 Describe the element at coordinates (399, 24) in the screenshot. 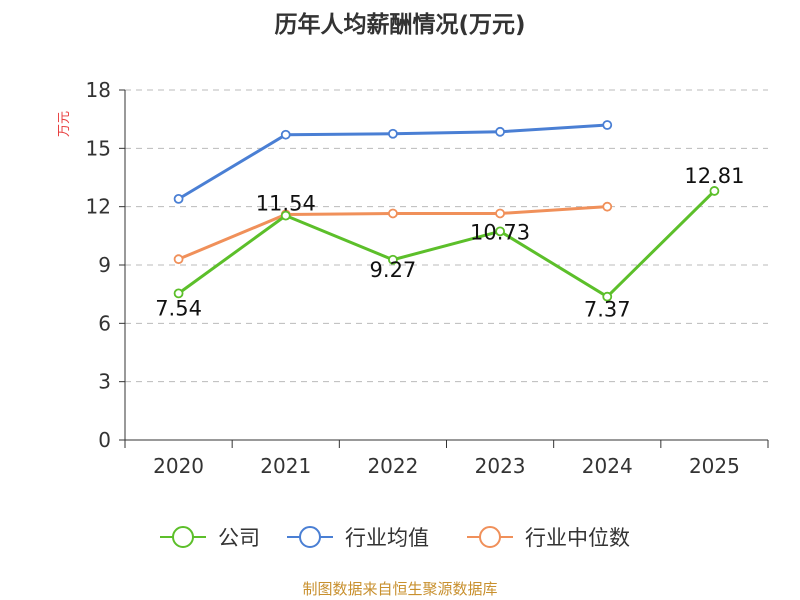

I see `chart-title: 历年人均薪酬情况(万元)` at that location.